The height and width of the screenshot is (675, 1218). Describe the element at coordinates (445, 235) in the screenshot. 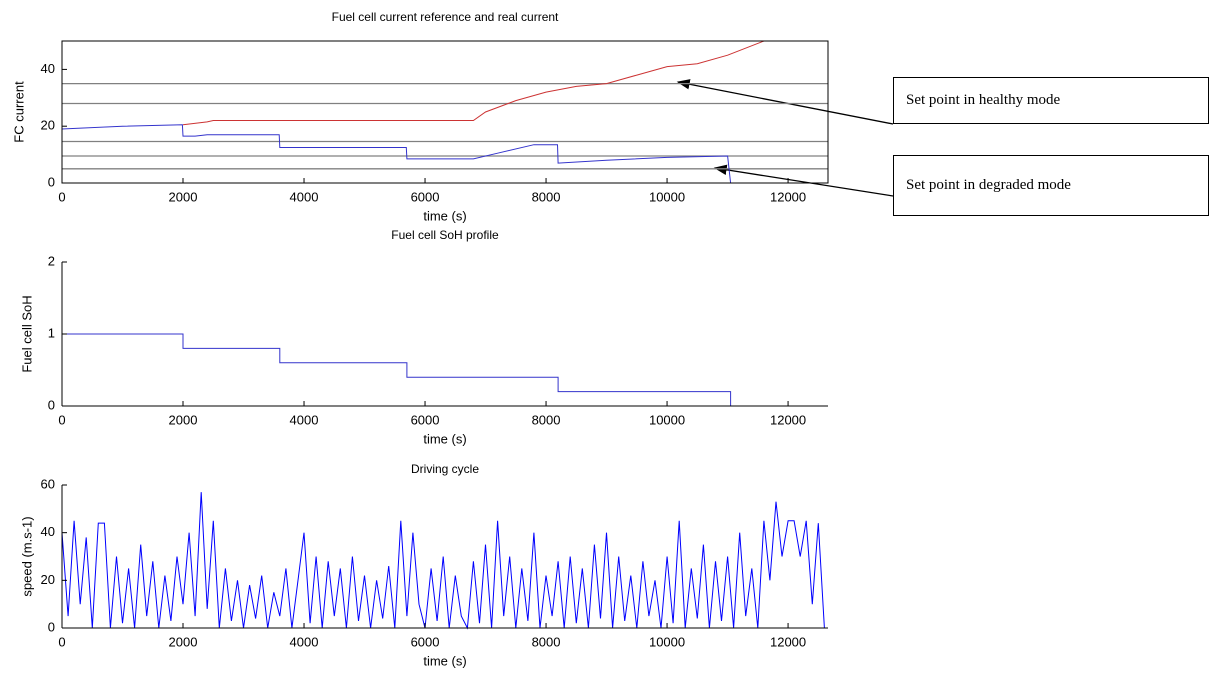

I see `chart-title: Fuel cell SoH profile` at that location.